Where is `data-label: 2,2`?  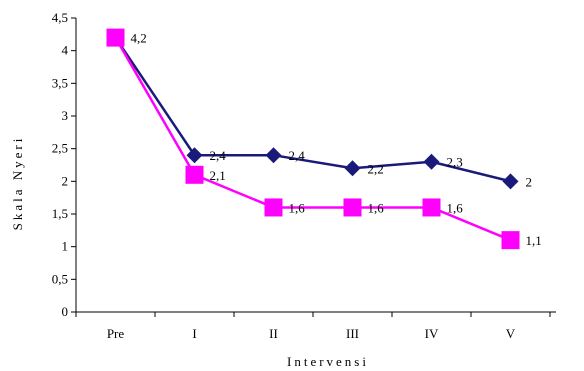 data-label: 2,2 is located at coordinates (376, 168).